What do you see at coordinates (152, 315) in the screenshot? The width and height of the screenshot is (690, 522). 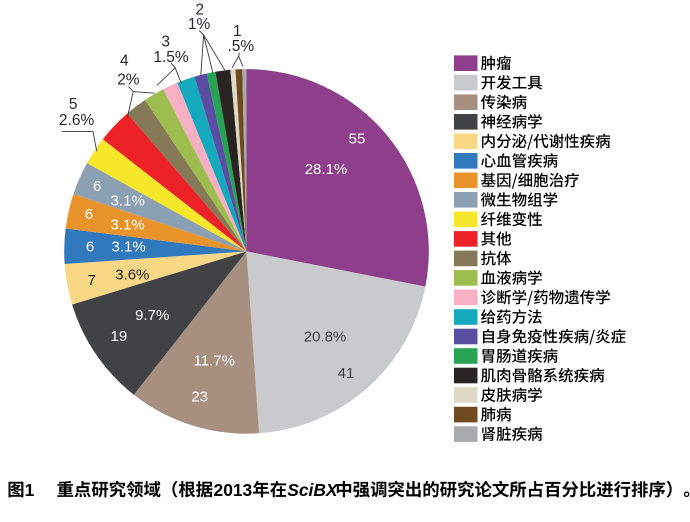 I see `svg-text: 9.7%` at bounding box center [152, 315].